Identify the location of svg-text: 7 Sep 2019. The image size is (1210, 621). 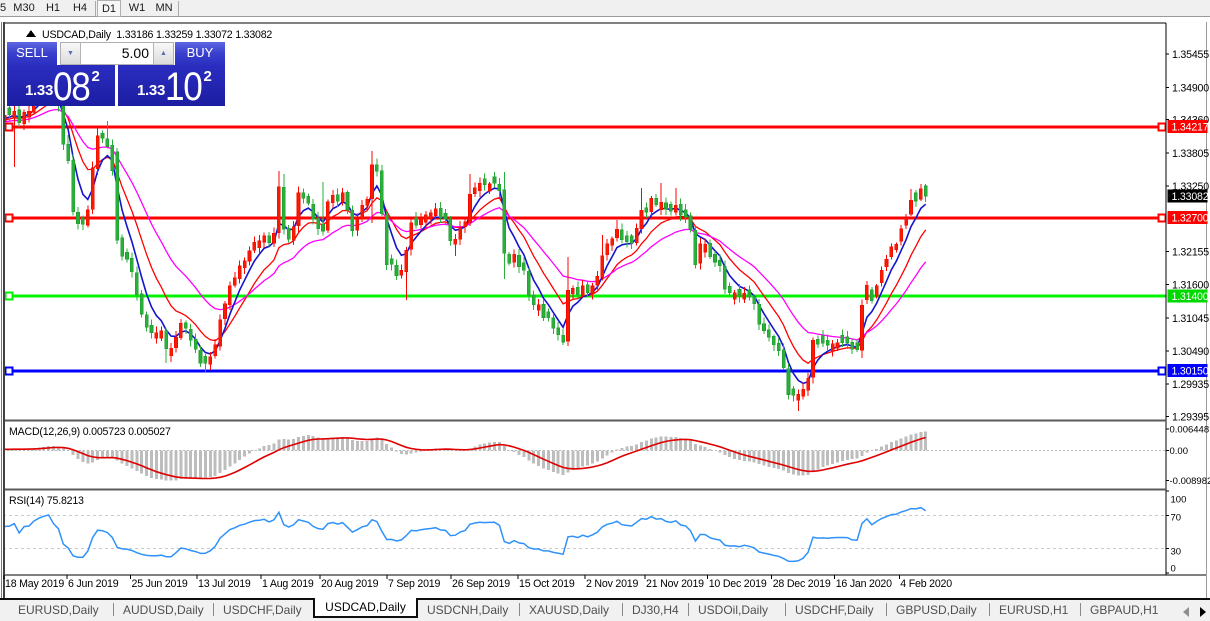
(414, 584).